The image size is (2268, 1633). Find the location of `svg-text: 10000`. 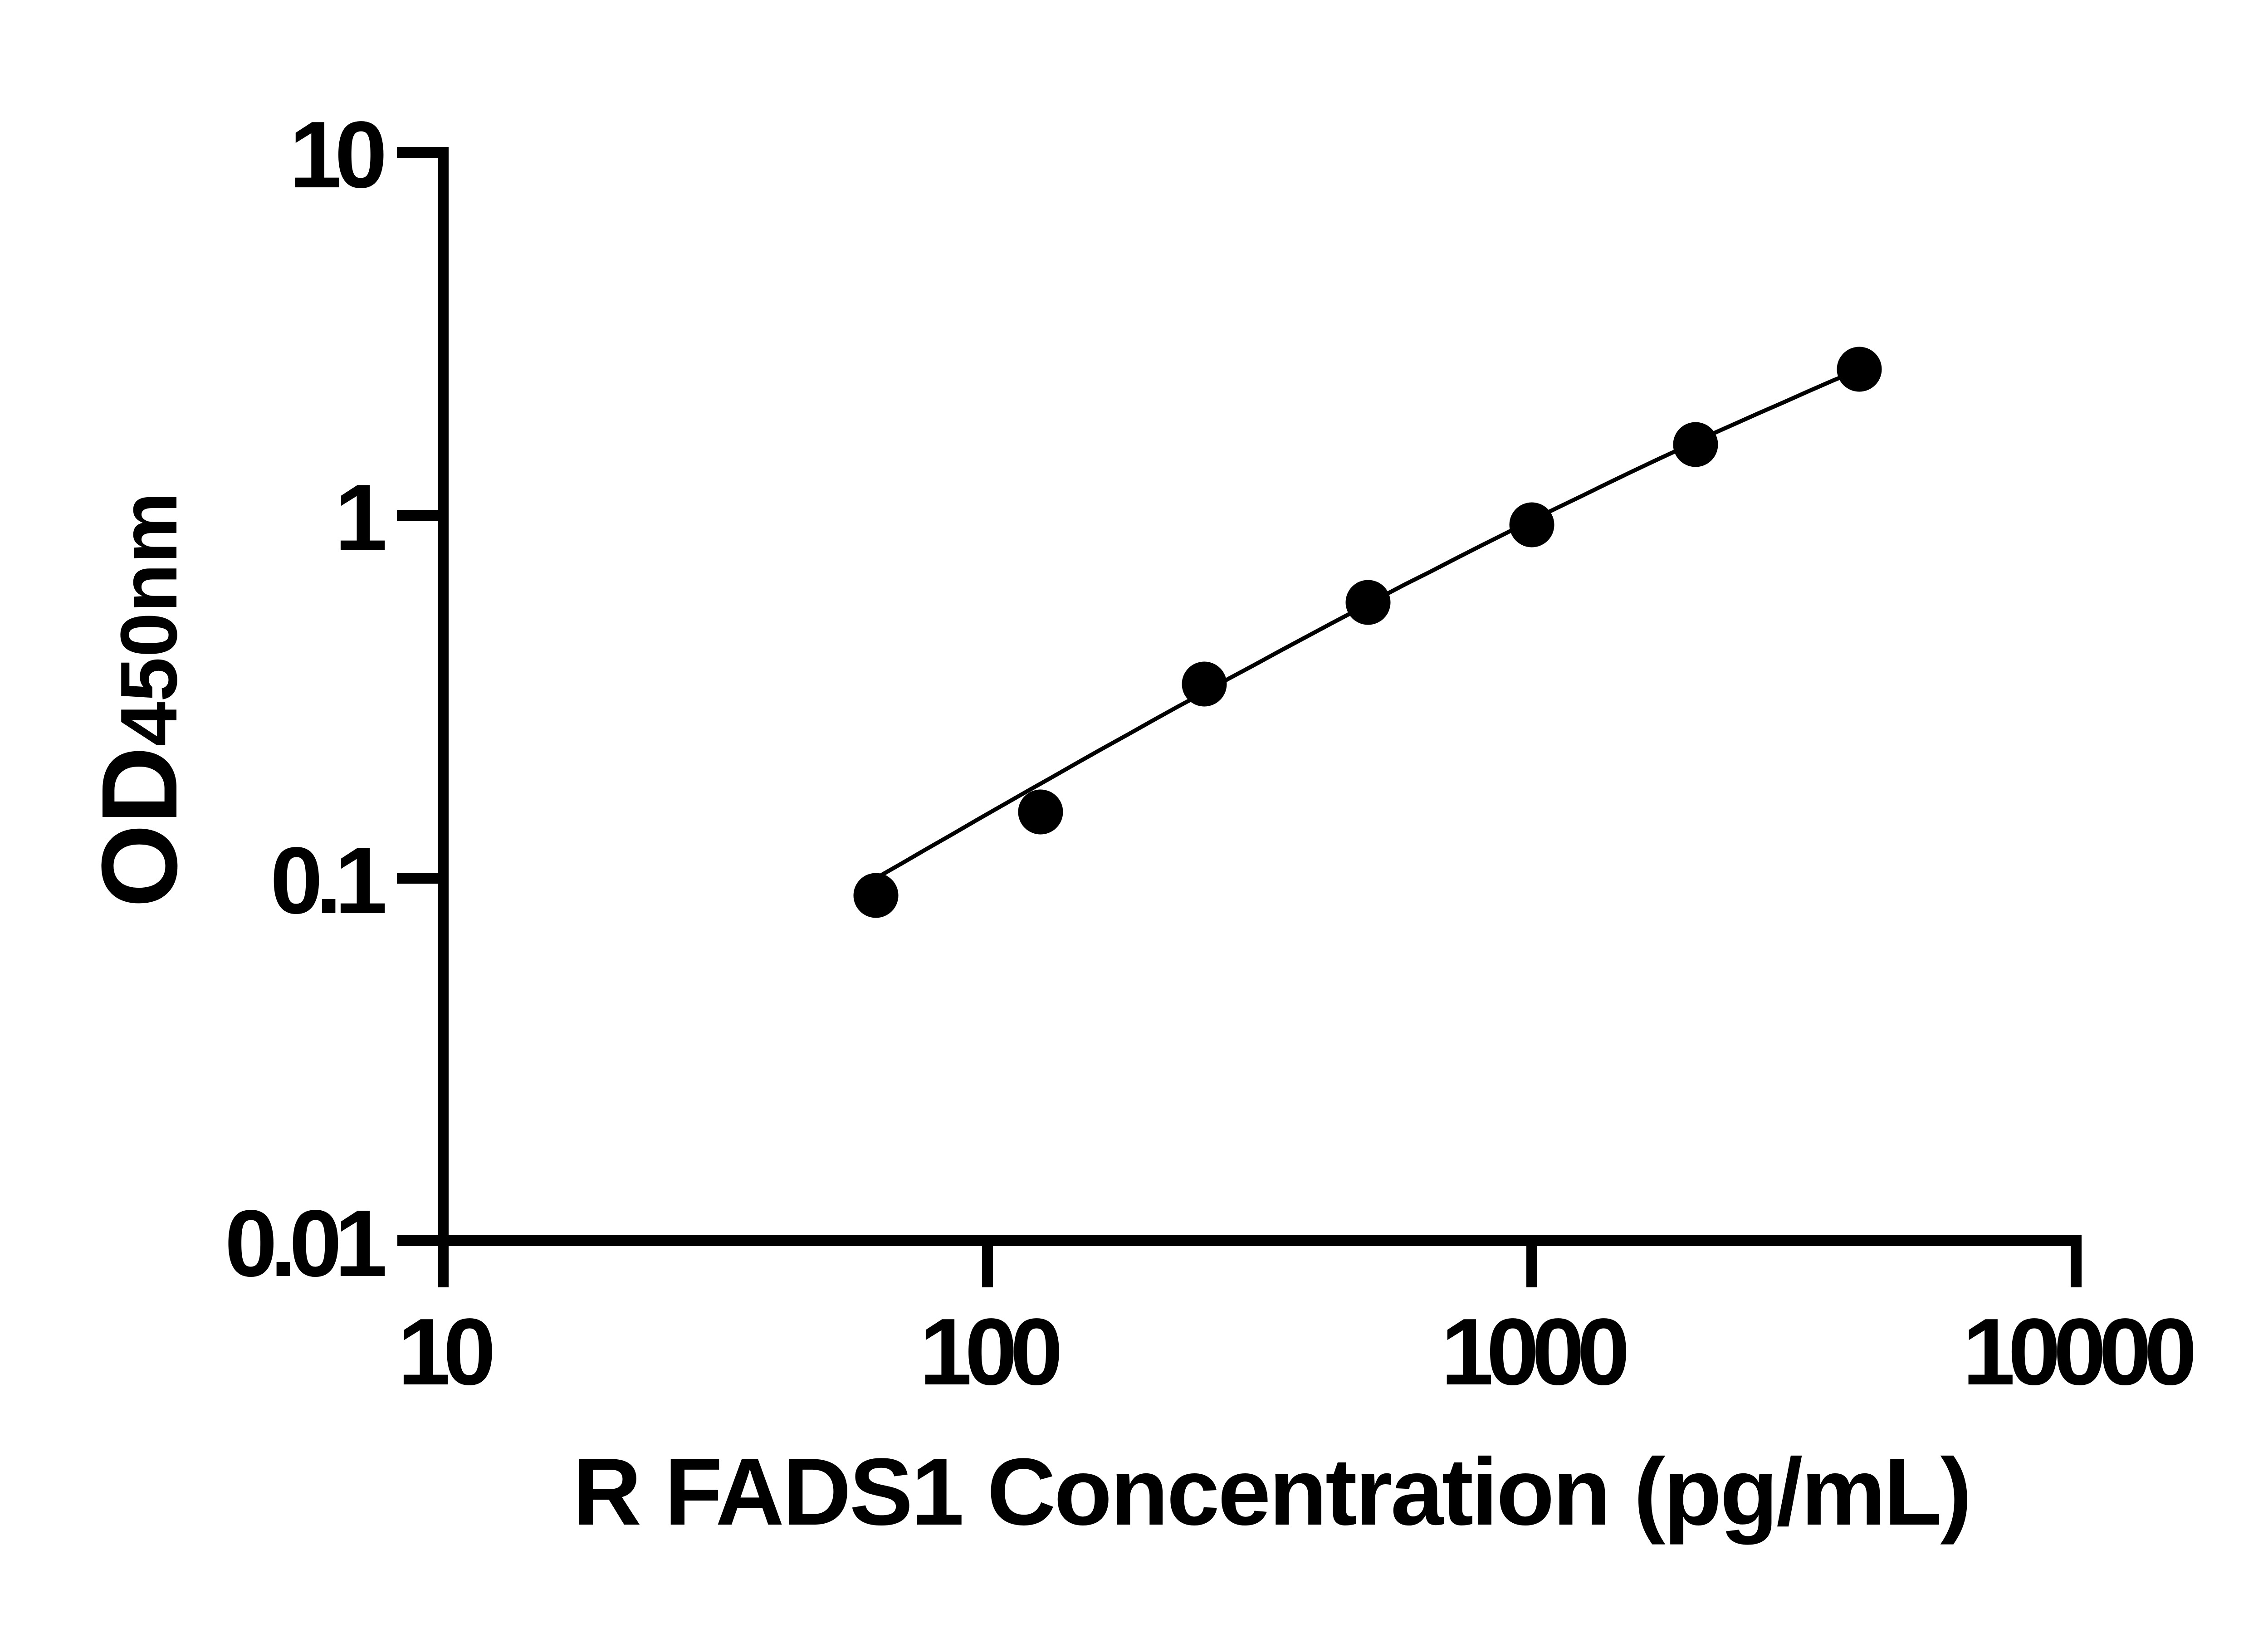

svg-text: 10000 is located at coordinates (2078, 1352).